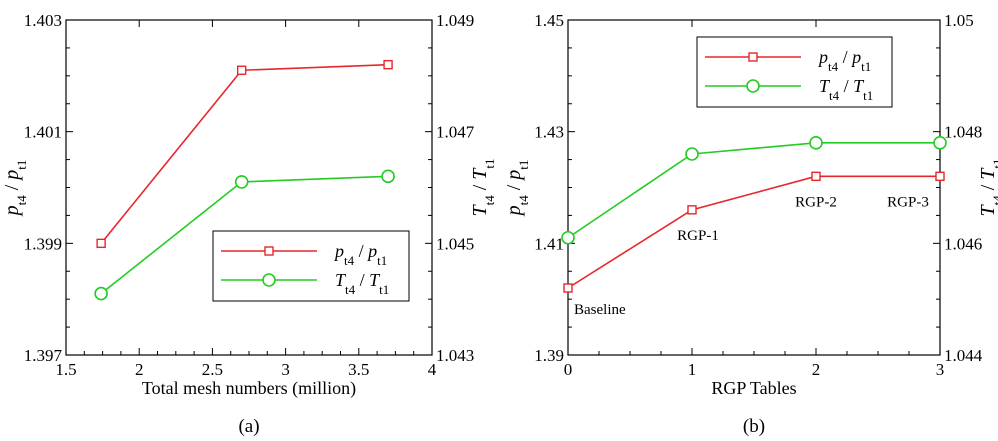 Image resolution: width=998 pixels, height=441 pixels. I want to click on point-annotation: Baseline, so click(600, 310).